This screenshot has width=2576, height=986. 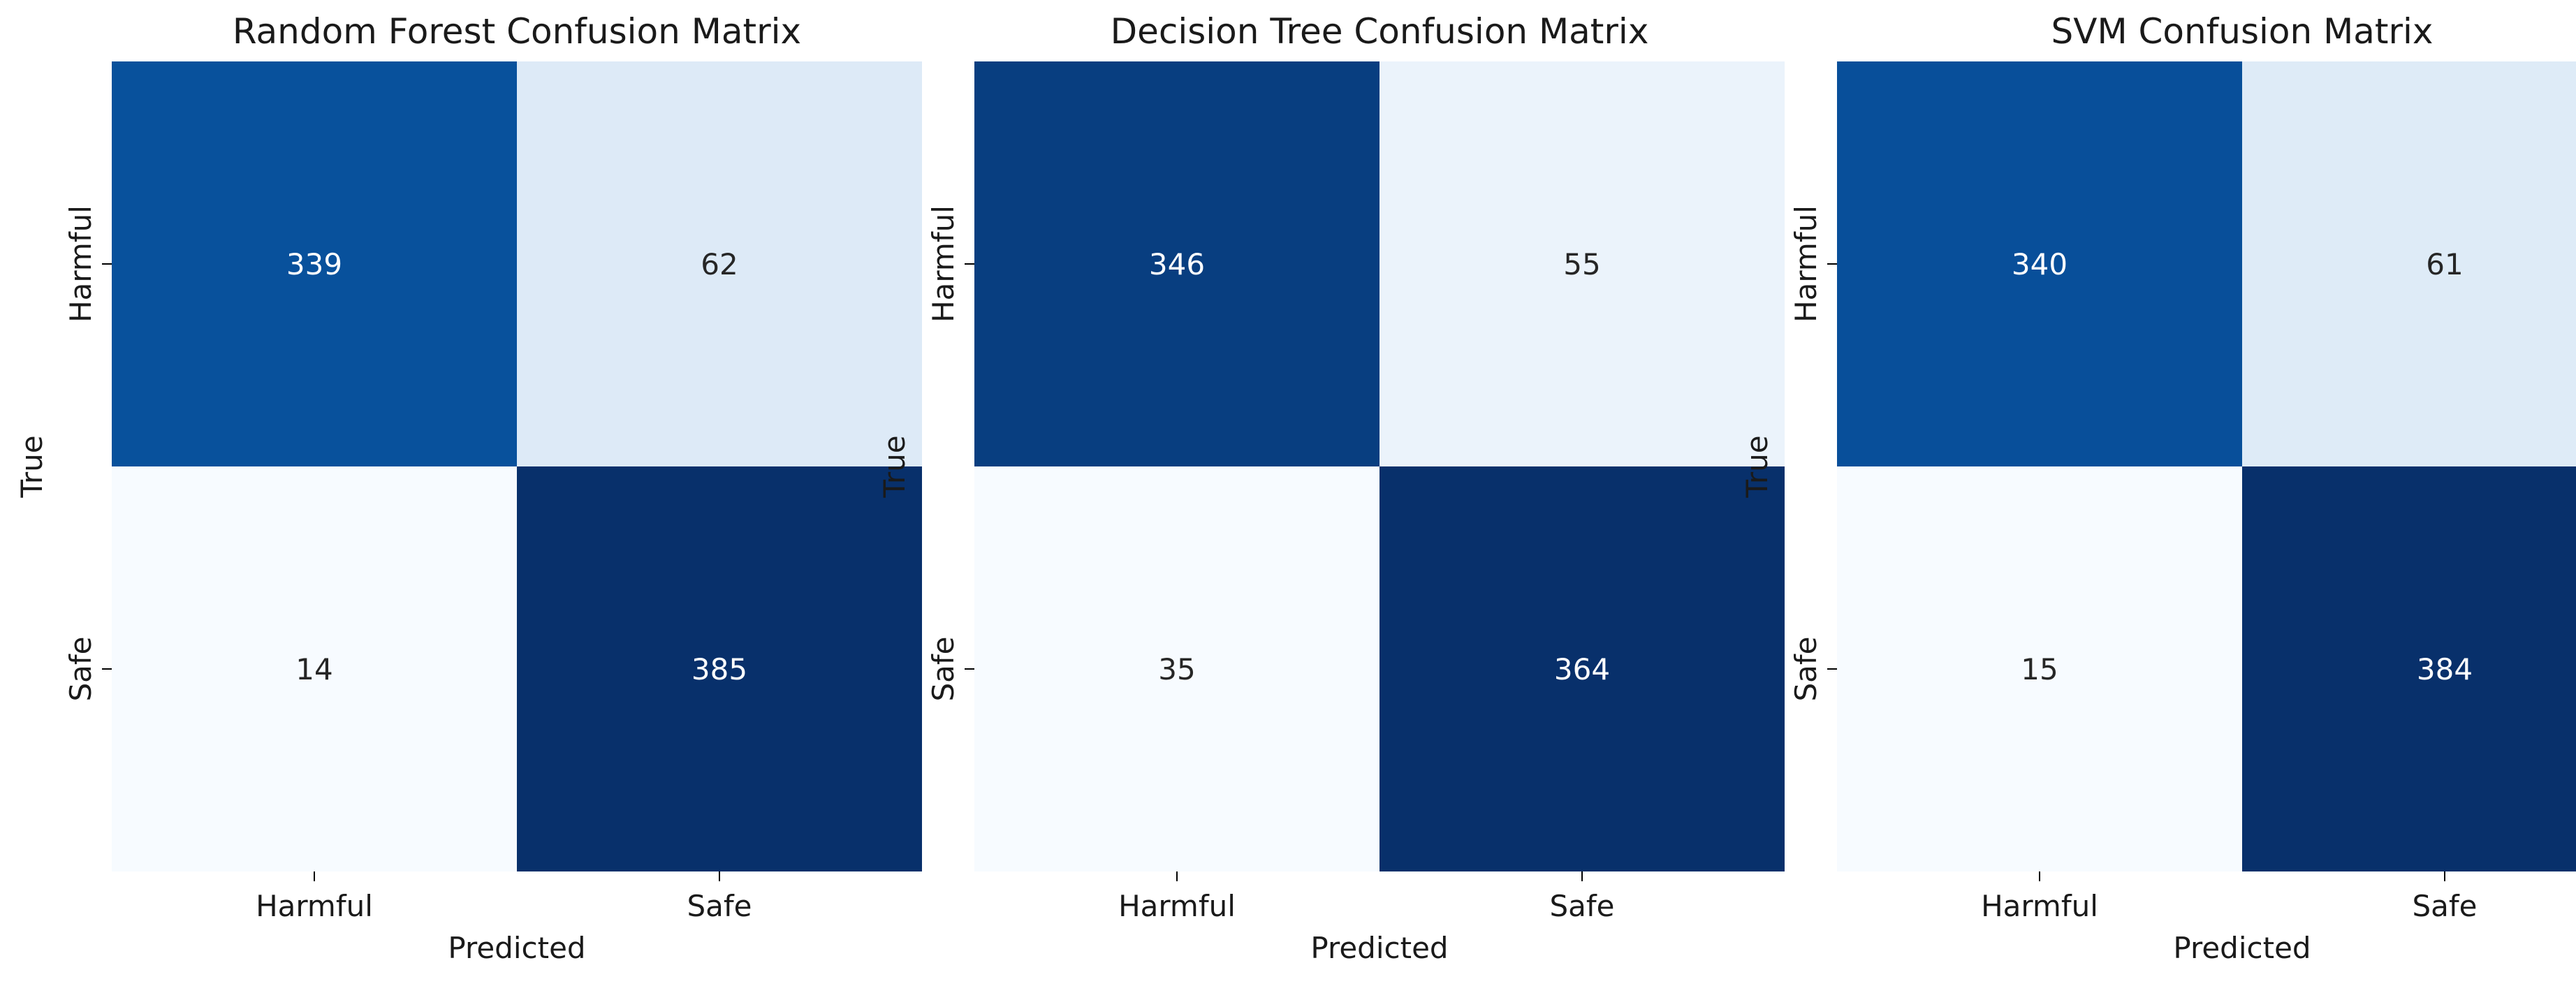 I want to click on cell-value-label: 385, so click(x=719, y=669).